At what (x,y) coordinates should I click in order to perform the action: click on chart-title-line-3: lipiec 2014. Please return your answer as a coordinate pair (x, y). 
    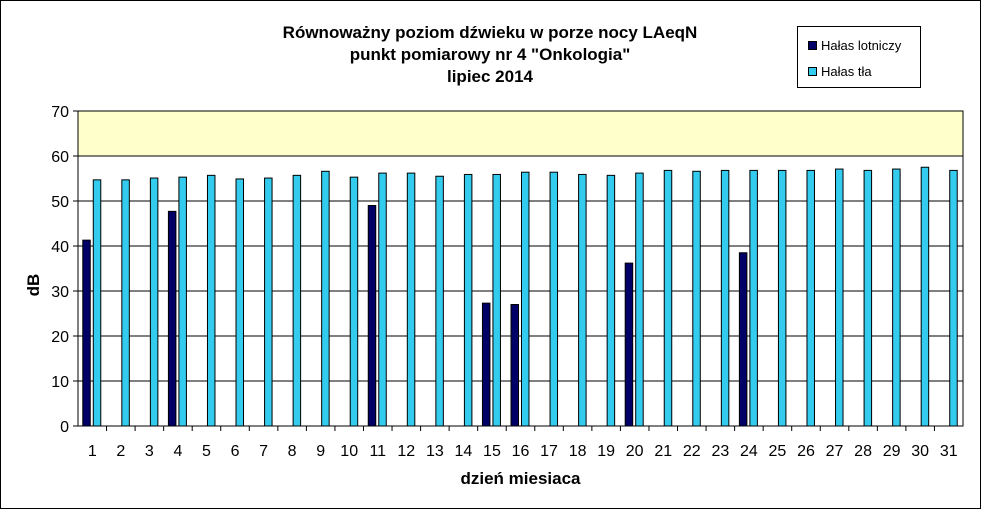
    Looking at the image, I should click on (489, 76).